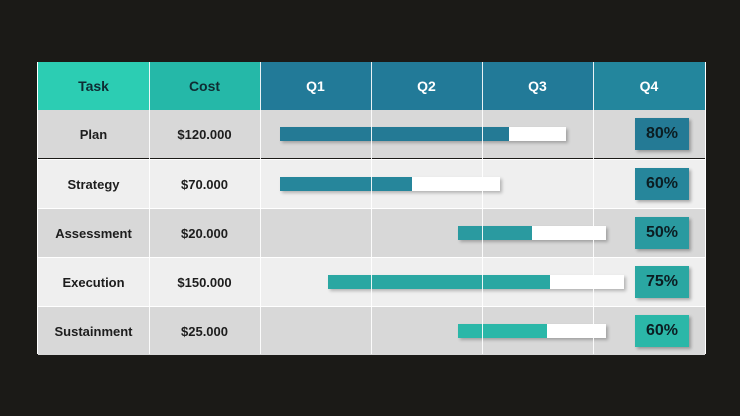 Image resolution: width=740 pixels, height=416 pixels. What do you see at coordinates (204, 86) in the screenshot?
I see `header-cost: Cost` at bounding box center [204, 86].